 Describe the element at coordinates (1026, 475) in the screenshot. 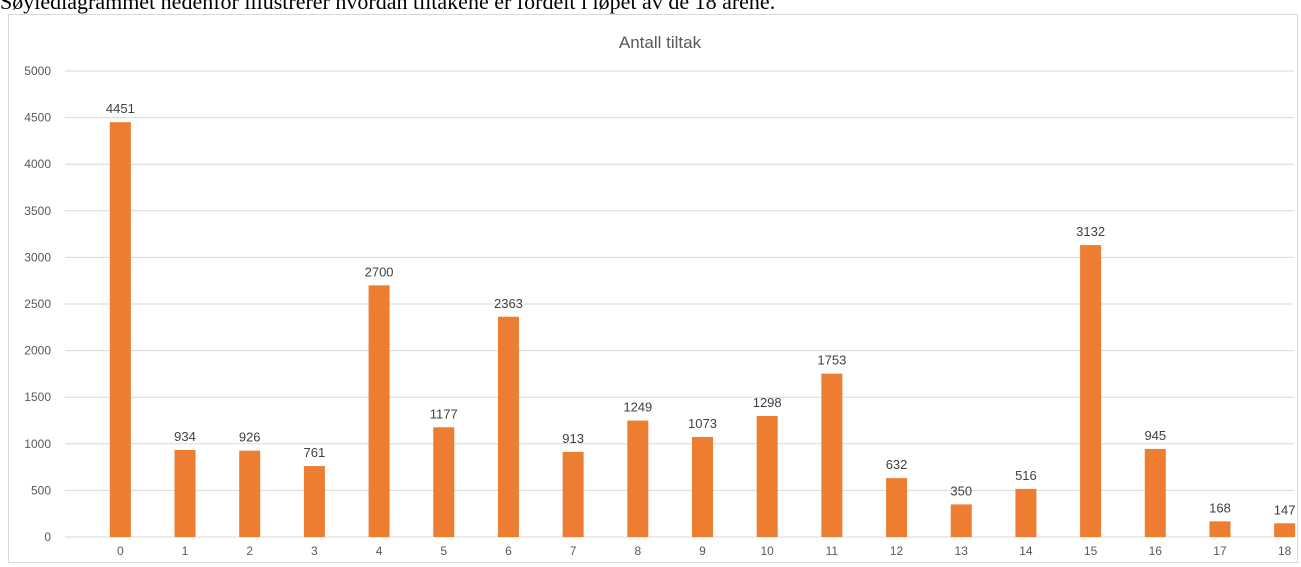

I see `data-label: 516` at that location.